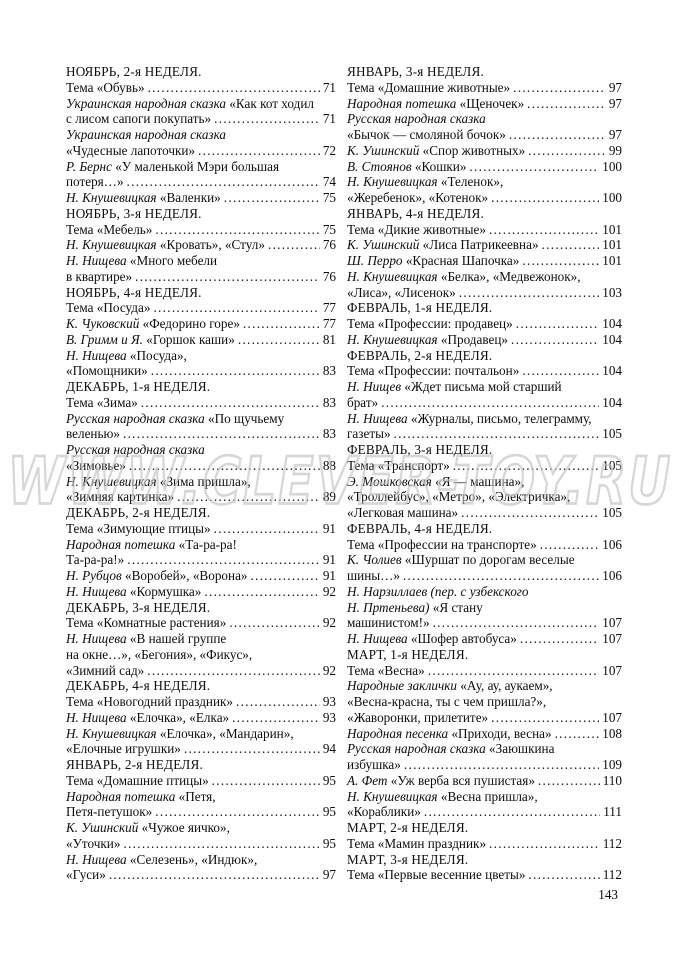 This screenshot has width=680, height=960. Describe the element at coordinates (430, 323) in the screenshot. I see `entry-title: Тема «Профессии: продавец»` at that location.